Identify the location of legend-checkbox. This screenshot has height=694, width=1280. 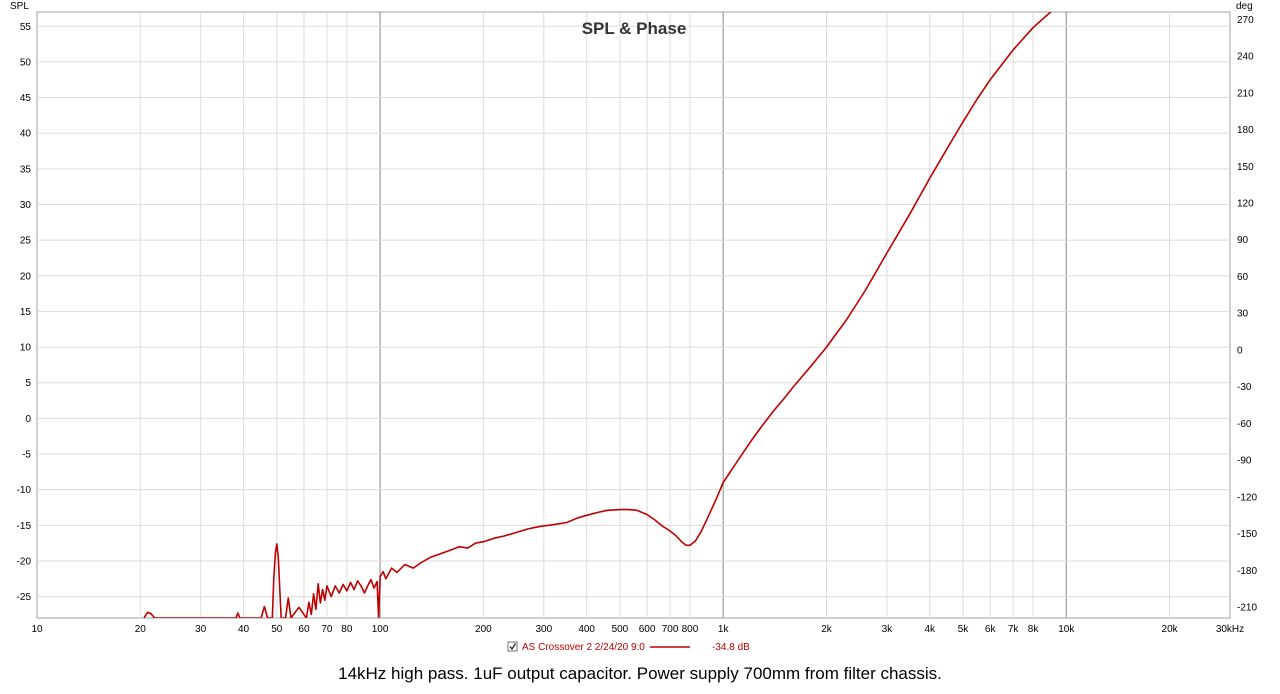
(512, 646).